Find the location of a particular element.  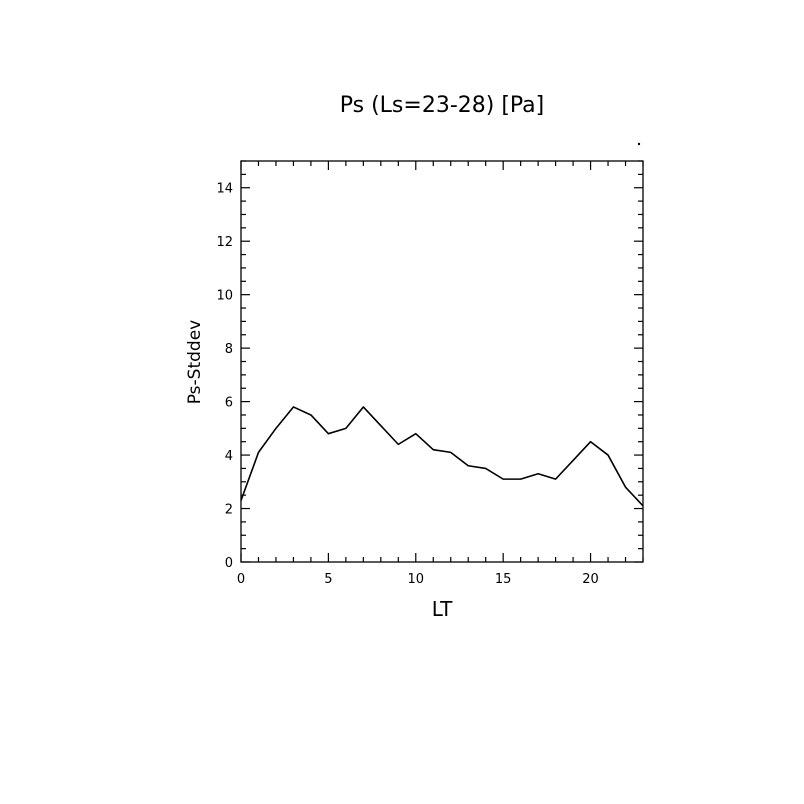

y-tick-label: 14 is located at coordinates (224, 189).